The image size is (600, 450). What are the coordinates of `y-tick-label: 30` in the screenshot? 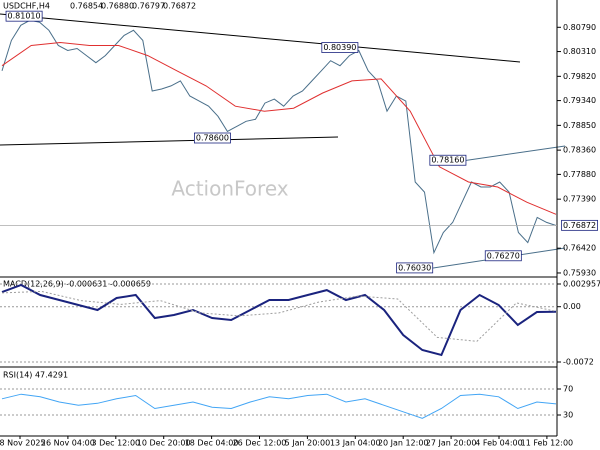 It's located at (568, 415).